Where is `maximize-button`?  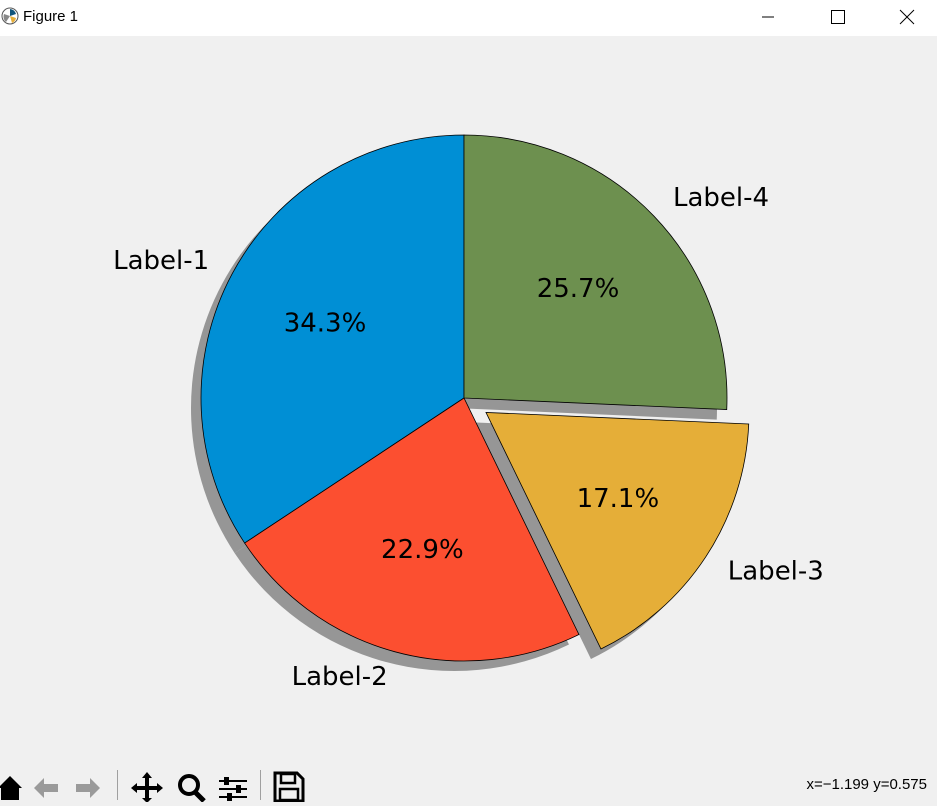 maximize-button is located at coordinates (838, 16).